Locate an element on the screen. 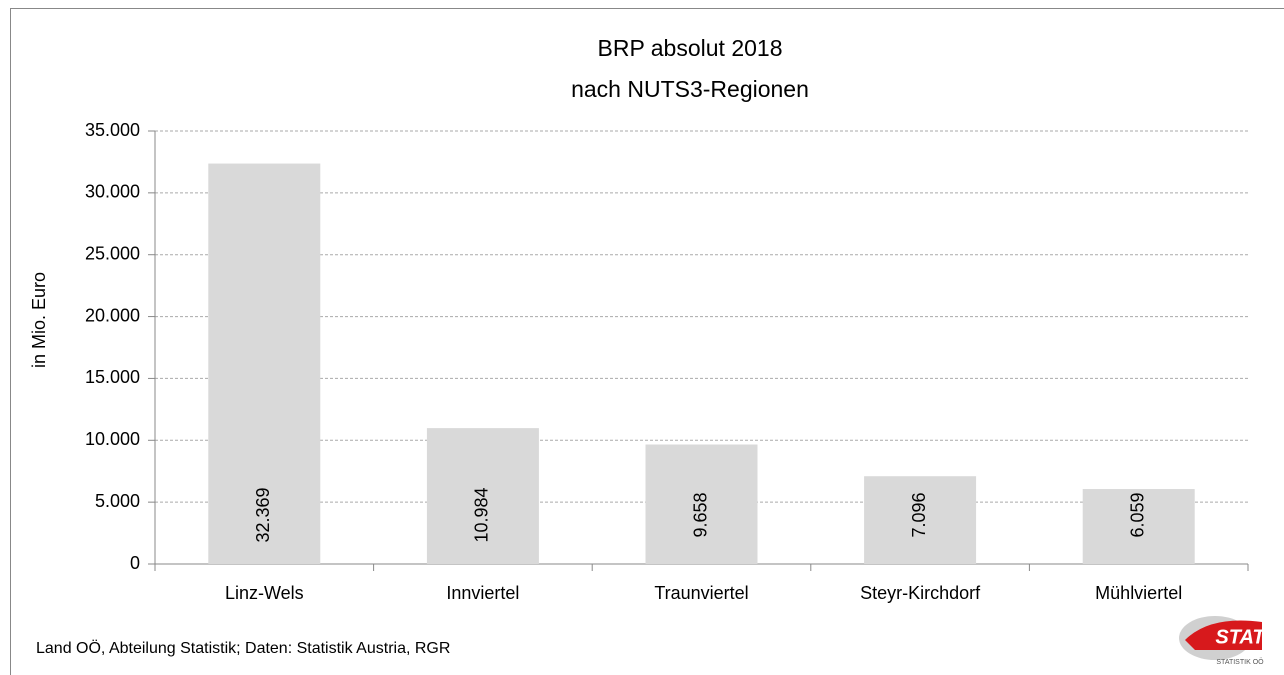 This screenshot has height=675, width=1284. y-tick-label: 20.000 is located at coordinates (112, 315).